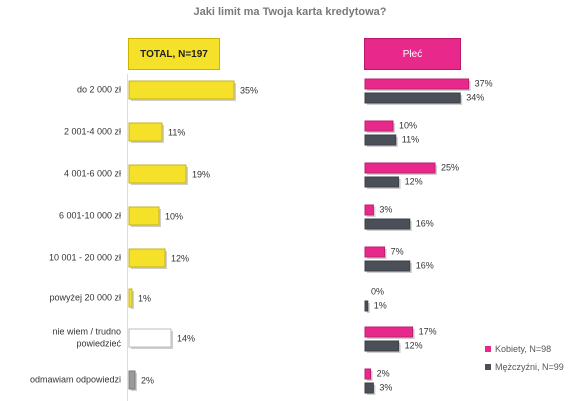 The width and height of the screenshot is (580, 401). I want to click on kobiety-value-label: 7%, so click(397, 251).